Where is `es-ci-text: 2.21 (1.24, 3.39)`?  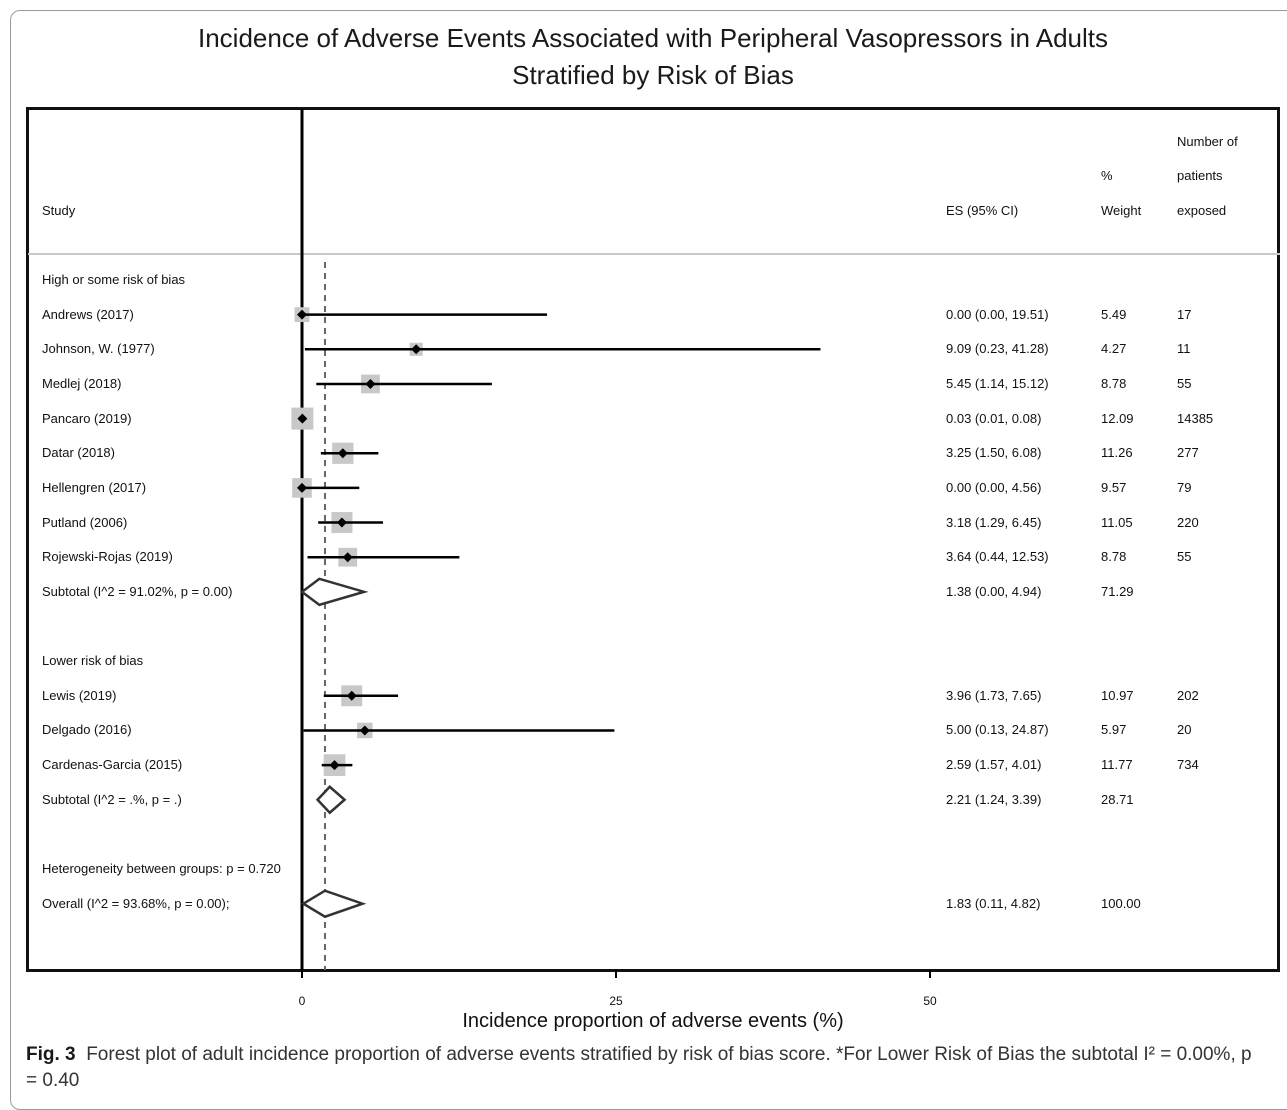
es-ci-text: 2.21 (1.24, 3.39) is located at coordinates (994, 799).